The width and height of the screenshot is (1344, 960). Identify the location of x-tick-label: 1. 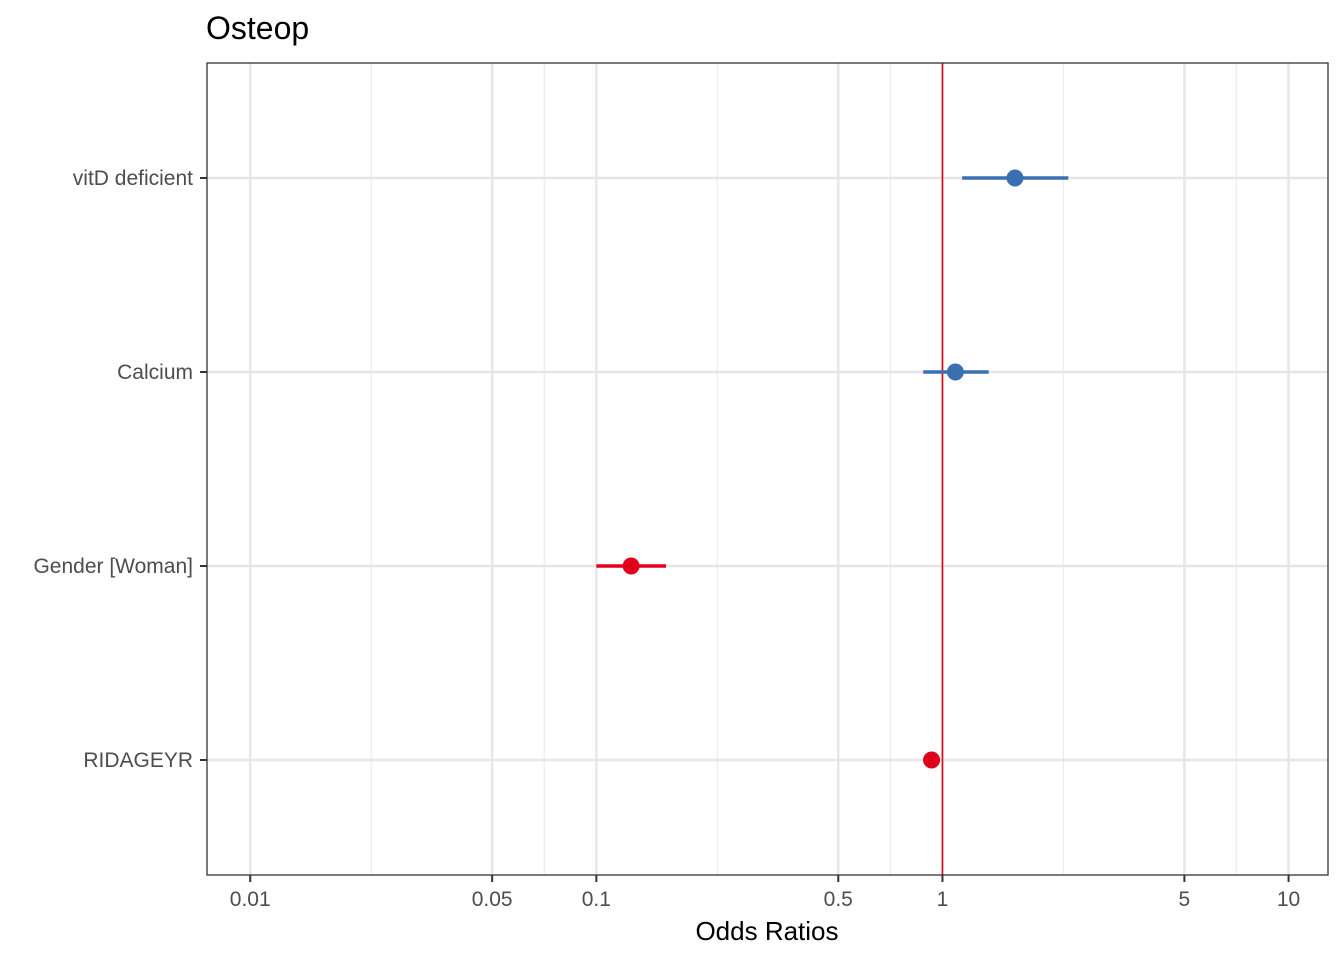
(943, 899).